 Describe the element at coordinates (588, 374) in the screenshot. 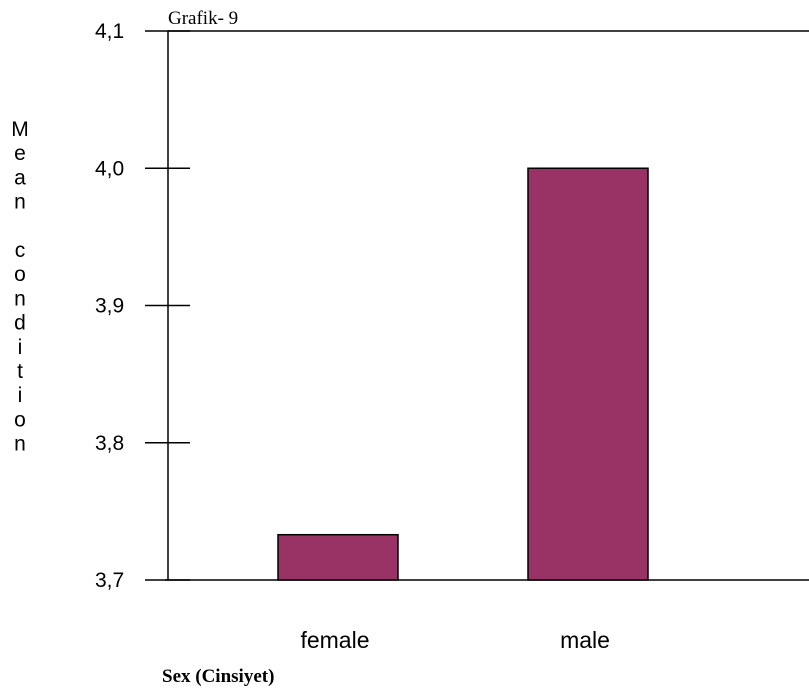

I see `bar-male` at that location.